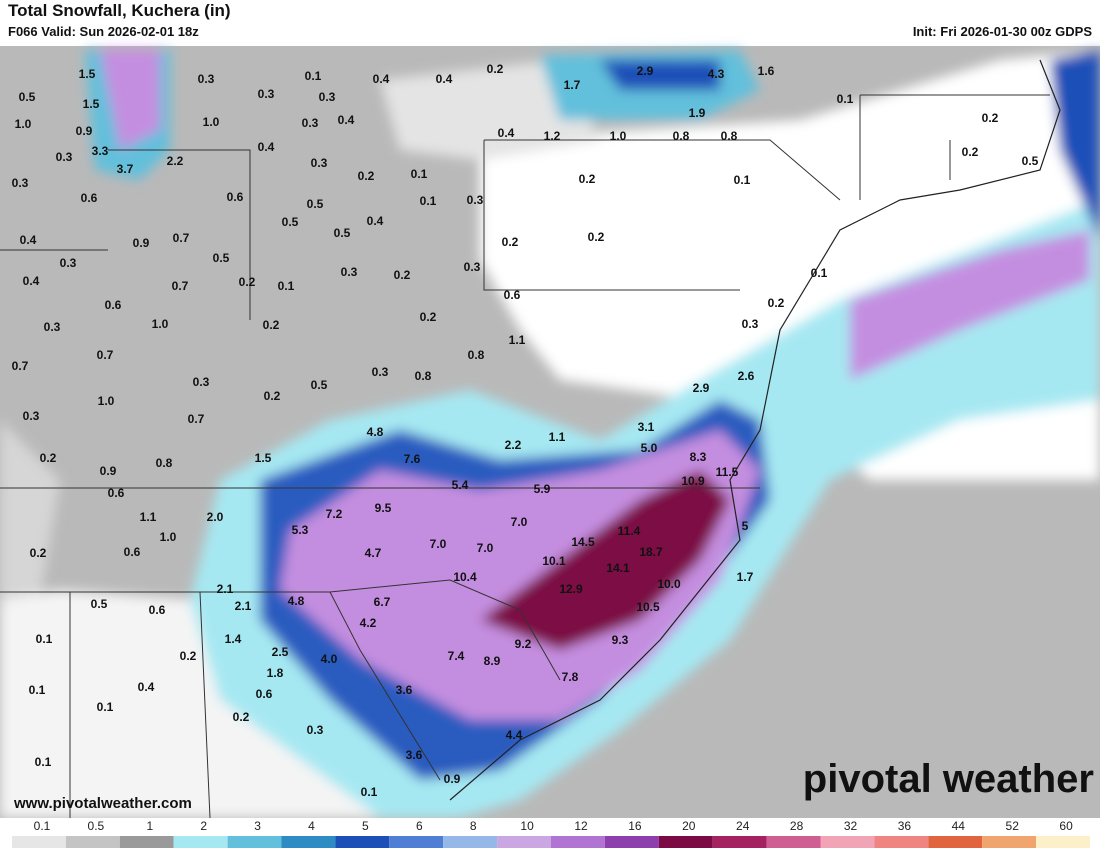 Image resolution: width=1100 pixels, height=850 pixels. What do you see at coordinates (646, 427) in the screenshot?
I see `snowfall-label: 3.1` at bounding box center [646, 427].